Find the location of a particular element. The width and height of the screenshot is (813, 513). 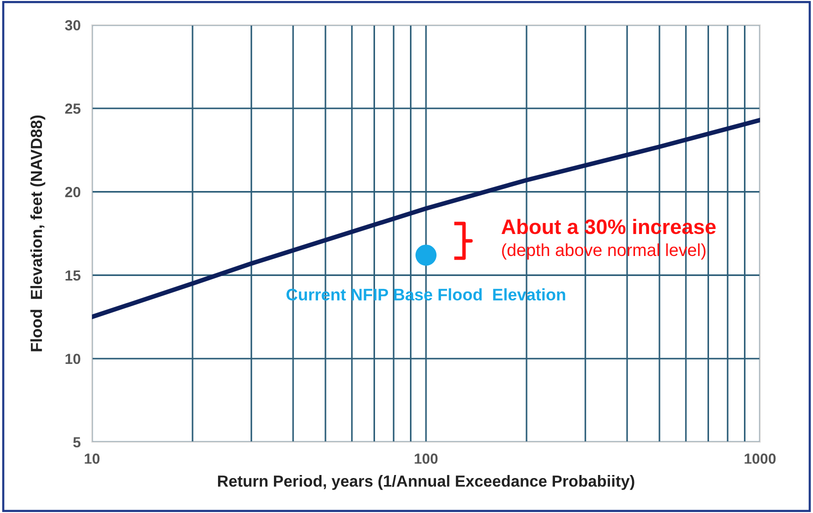

x-tick-label: 10 is located at coordinates (92, 458).